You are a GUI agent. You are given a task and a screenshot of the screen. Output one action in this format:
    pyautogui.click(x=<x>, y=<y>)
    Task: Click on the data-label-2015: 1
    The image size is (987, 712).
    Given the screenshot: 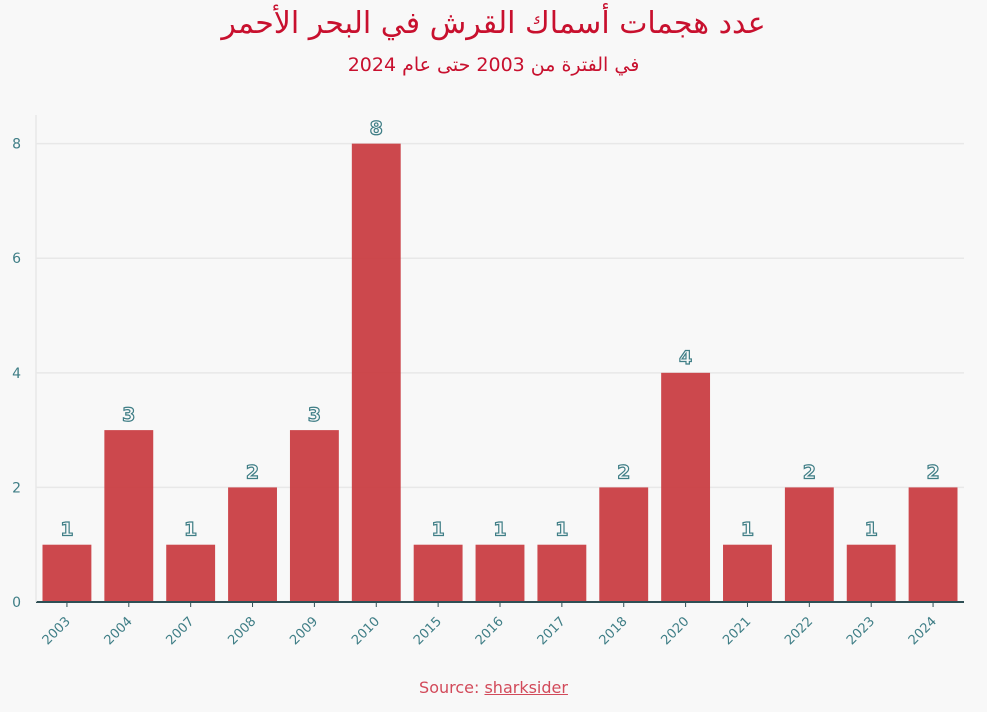 What is the action you would take?
    pyautogui.click(x=438, y=530)
    